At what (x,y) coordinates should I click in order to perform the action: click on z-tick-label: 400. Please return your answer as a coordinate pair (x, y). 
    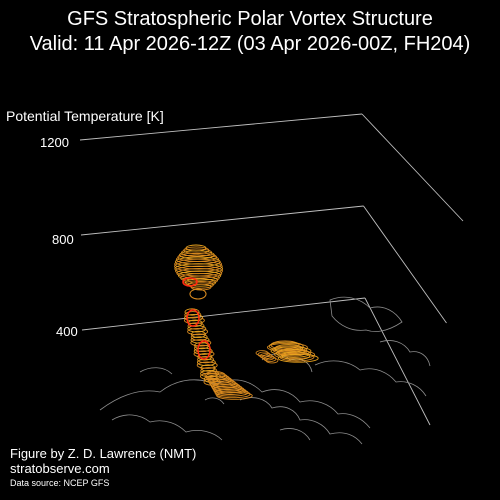
    Looking at the image, I should click on (67, 331).